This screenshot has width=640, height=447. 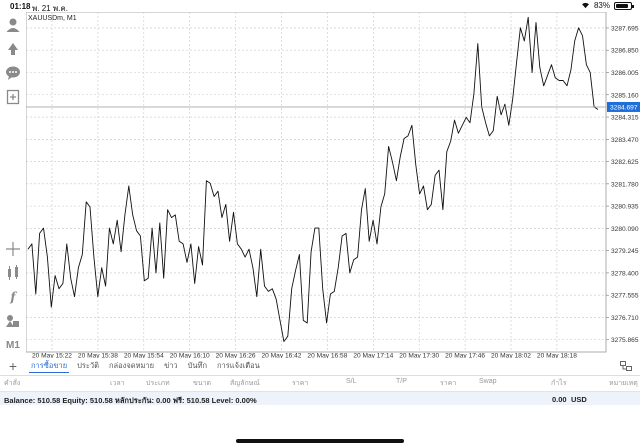 What do you see at coordinates (625, 118) in the screenshot?
I see `price-tick-label: 3284.315` at bounding box center [625, 118].